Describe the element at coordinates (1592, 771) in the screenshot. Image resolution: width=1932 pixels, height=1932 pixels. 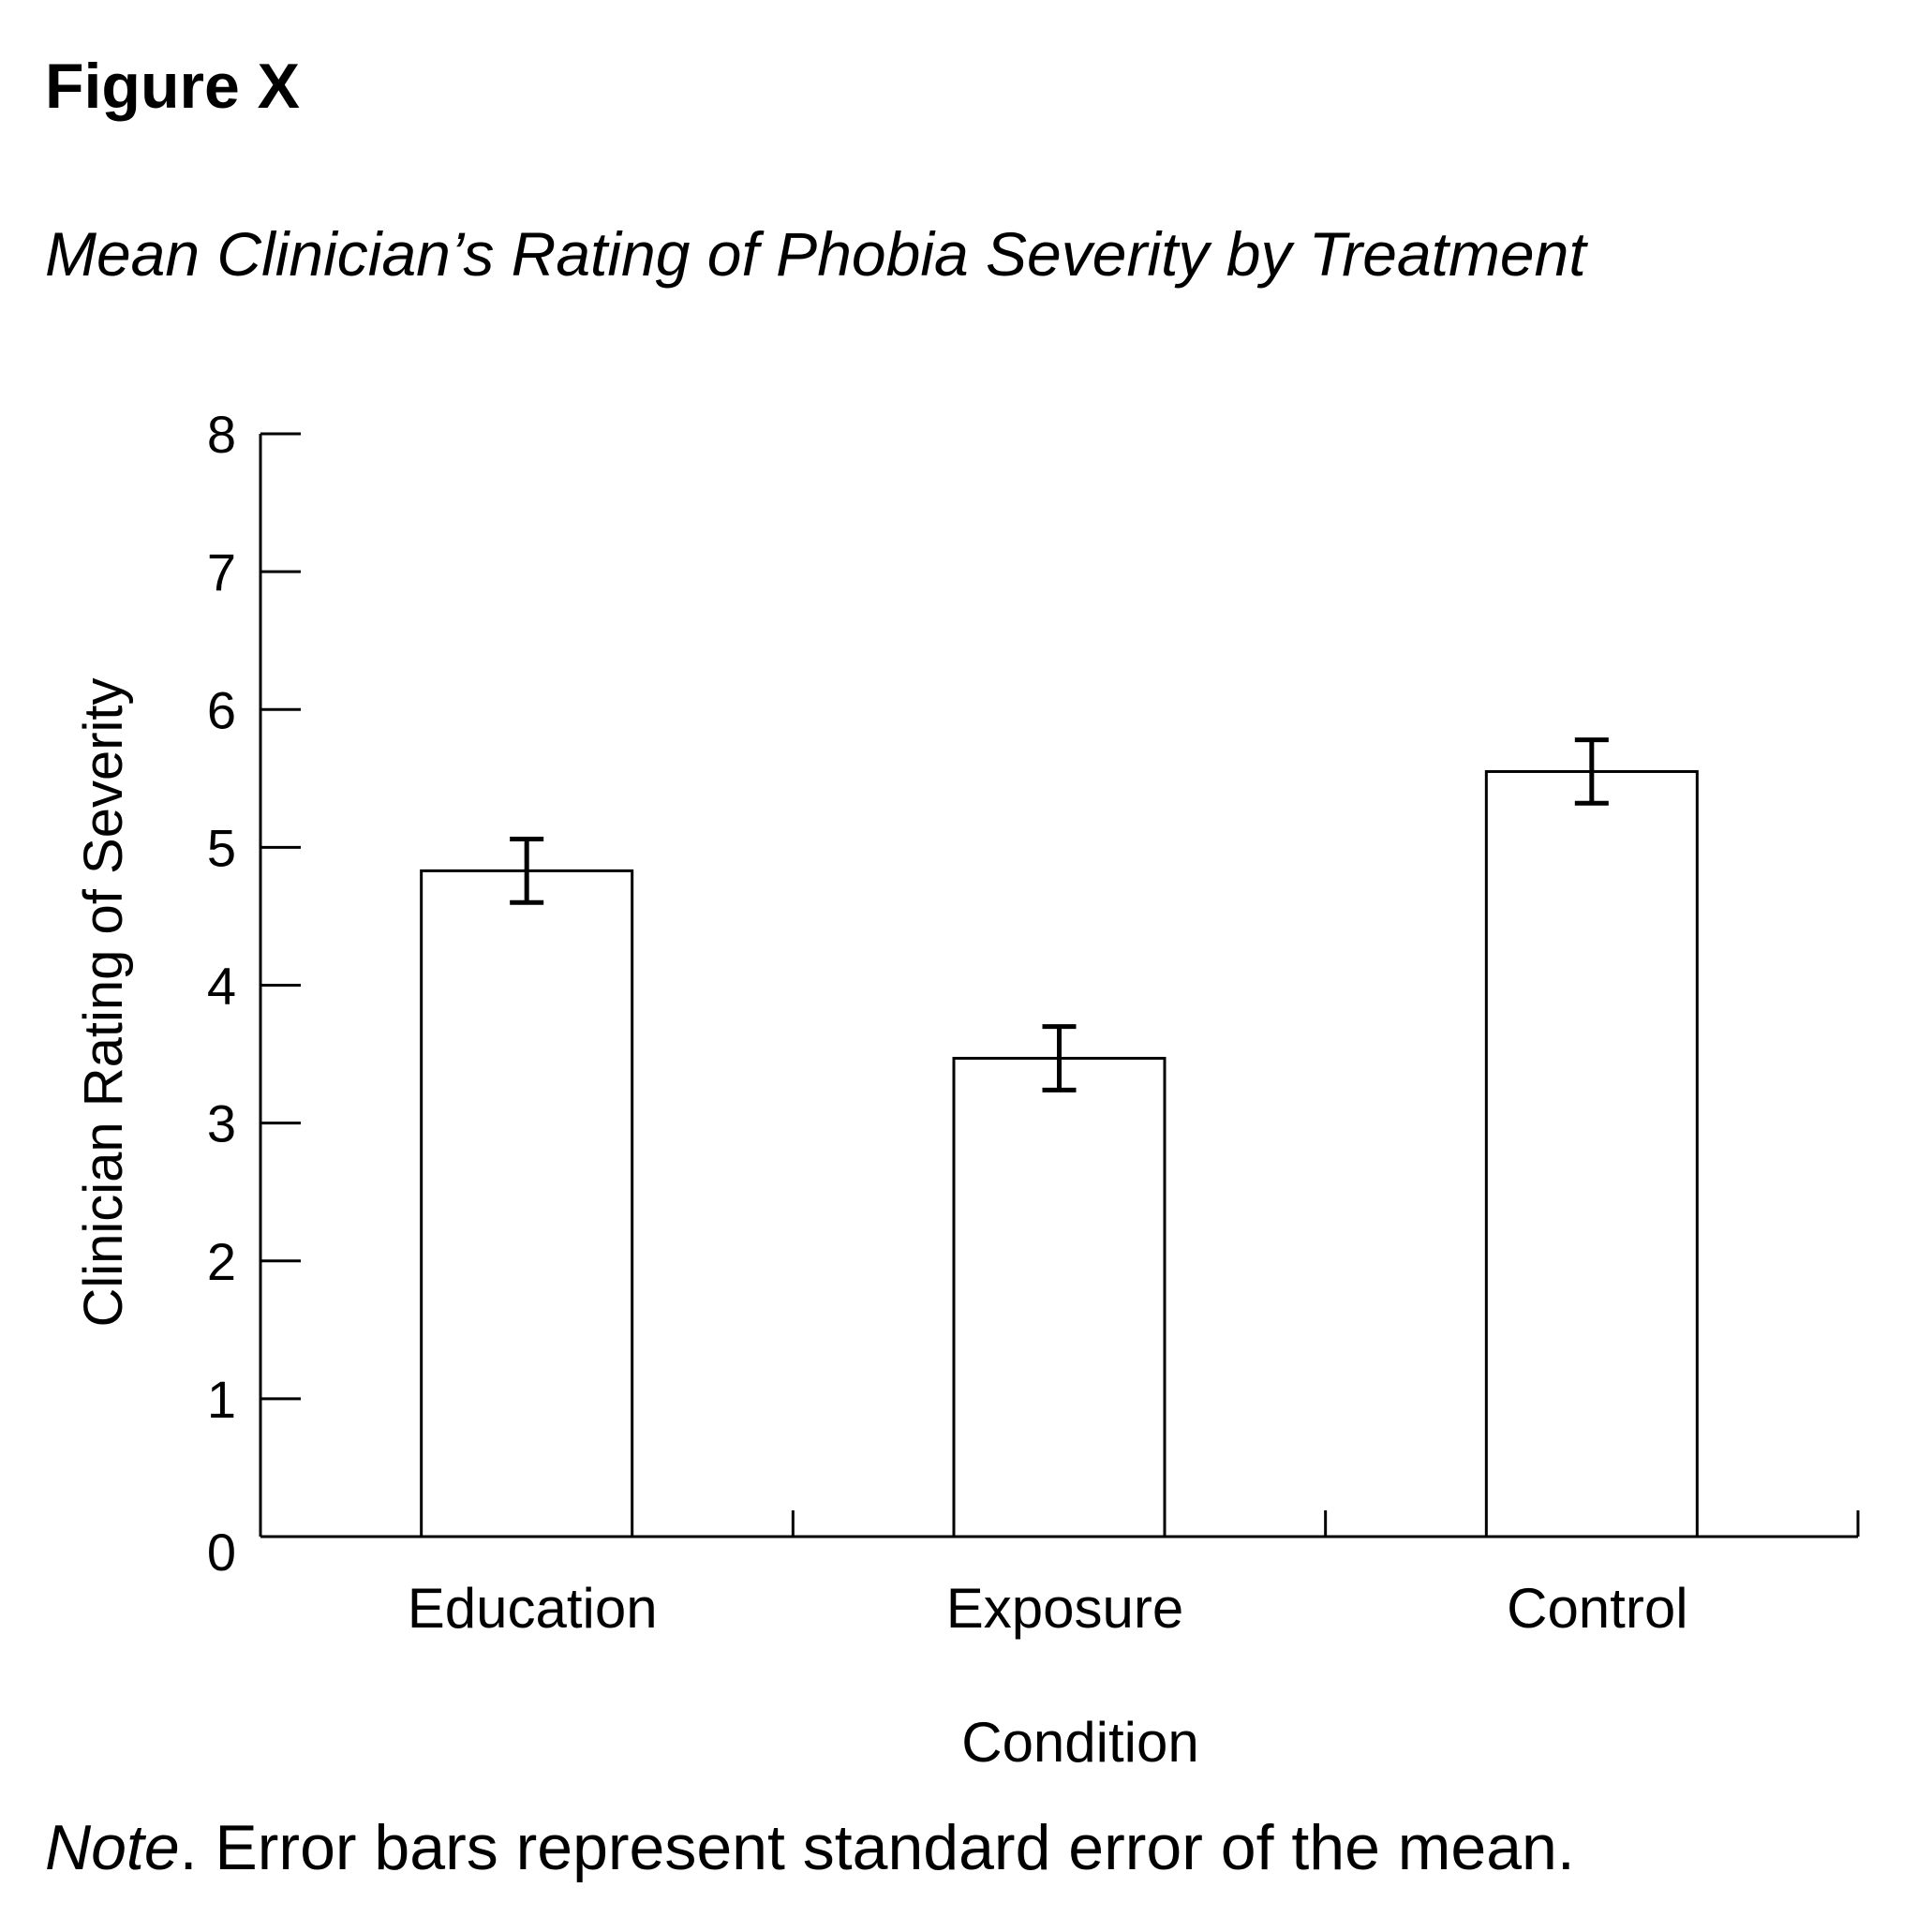
I see `error-bar-control` at that location.